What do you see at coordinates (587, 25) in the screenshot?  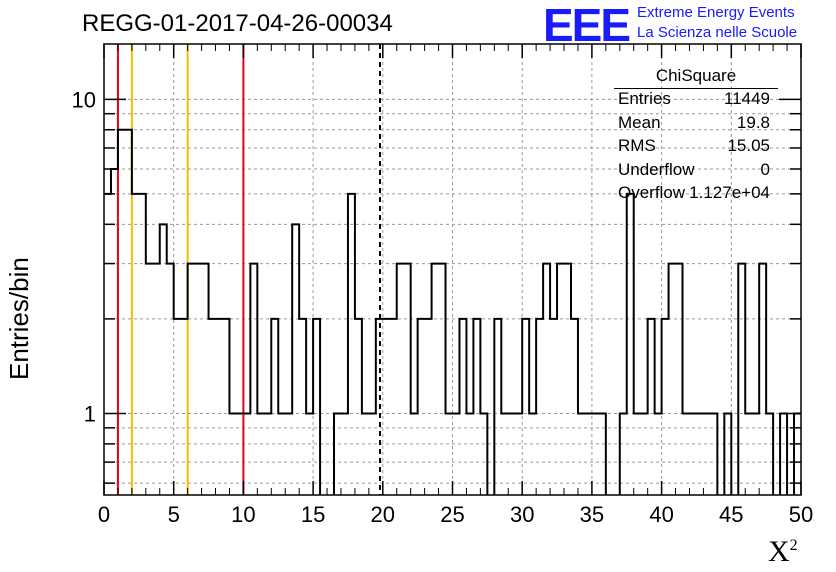 I see `eee-logo: EEE` at bounding box center [587, 25].